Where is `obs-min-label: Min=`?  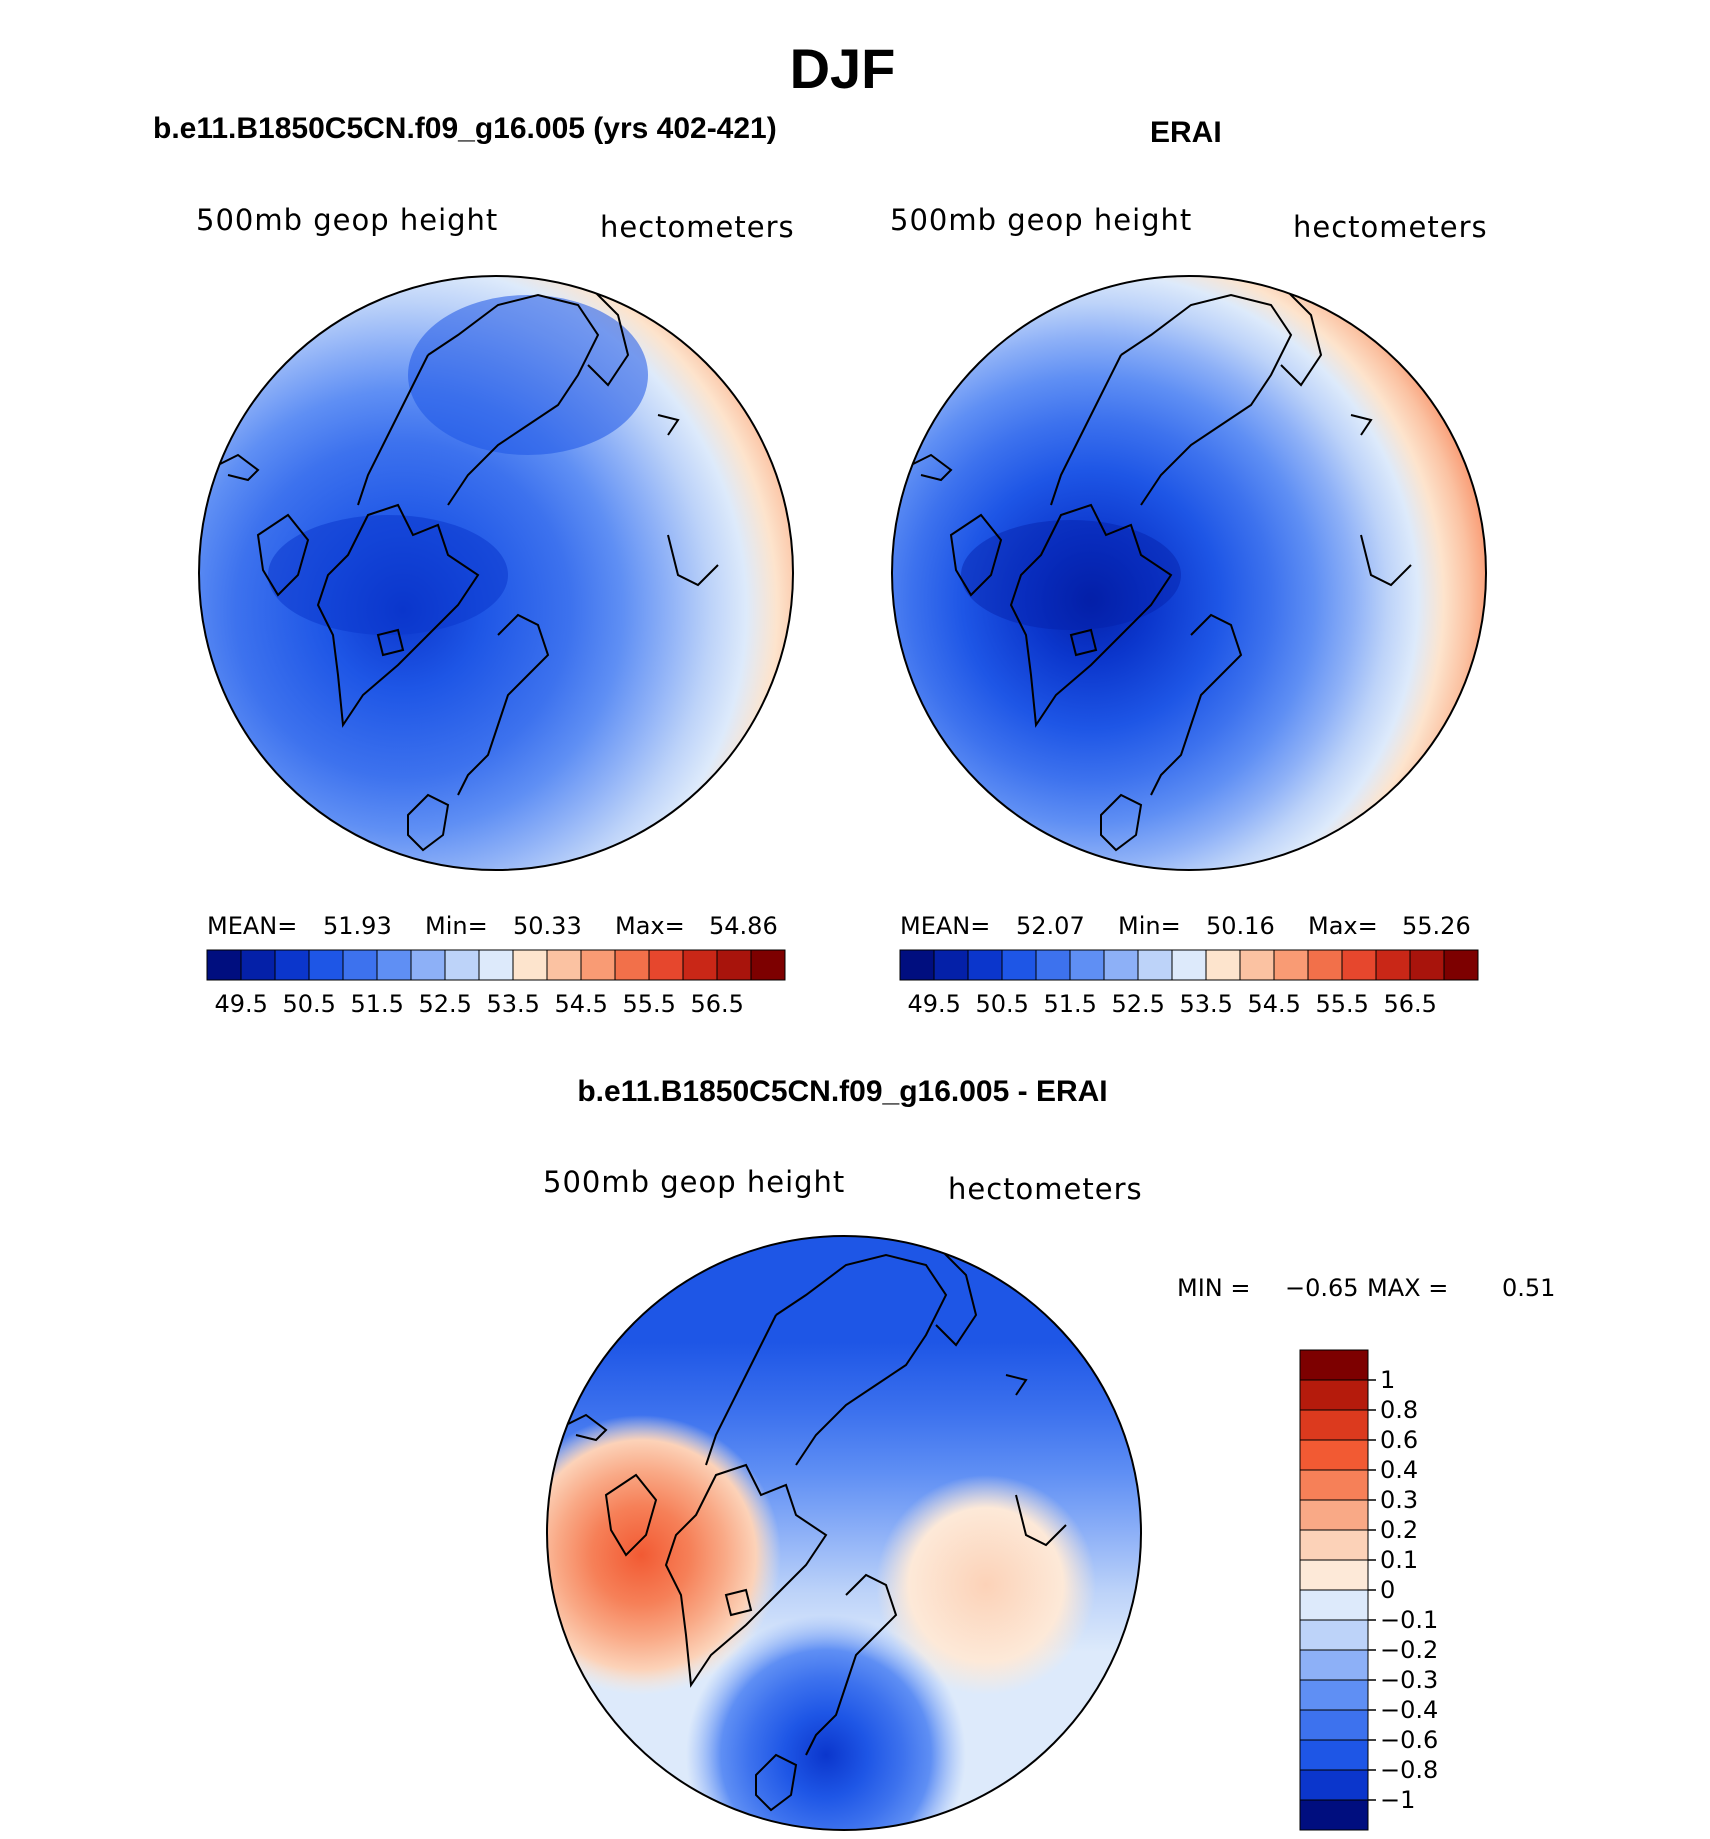 obs-min-label: Min= is located at coordinates (1149, 926).